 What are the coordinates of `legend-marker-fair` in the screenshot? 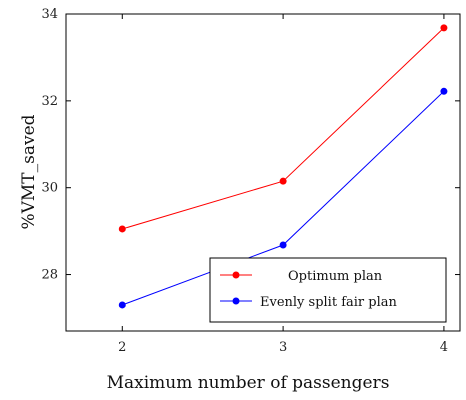 It's located at (236, 301).